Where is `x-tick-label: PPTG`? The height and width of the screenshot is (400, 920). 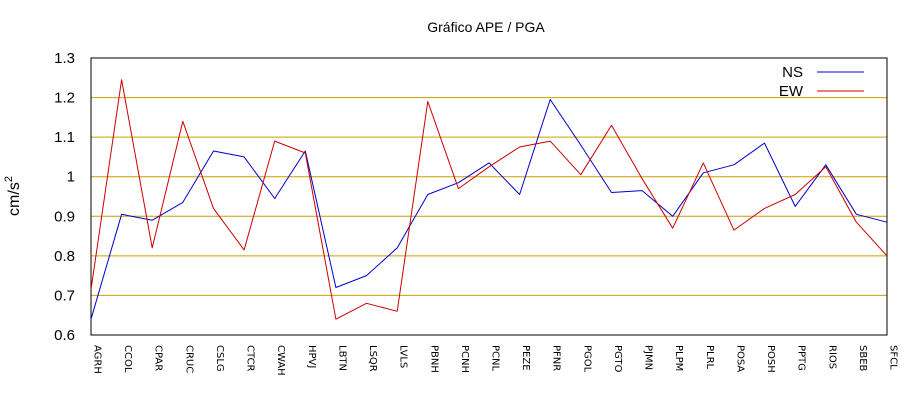 x-tick-label: PPTG is located at coordinates (801, 358).